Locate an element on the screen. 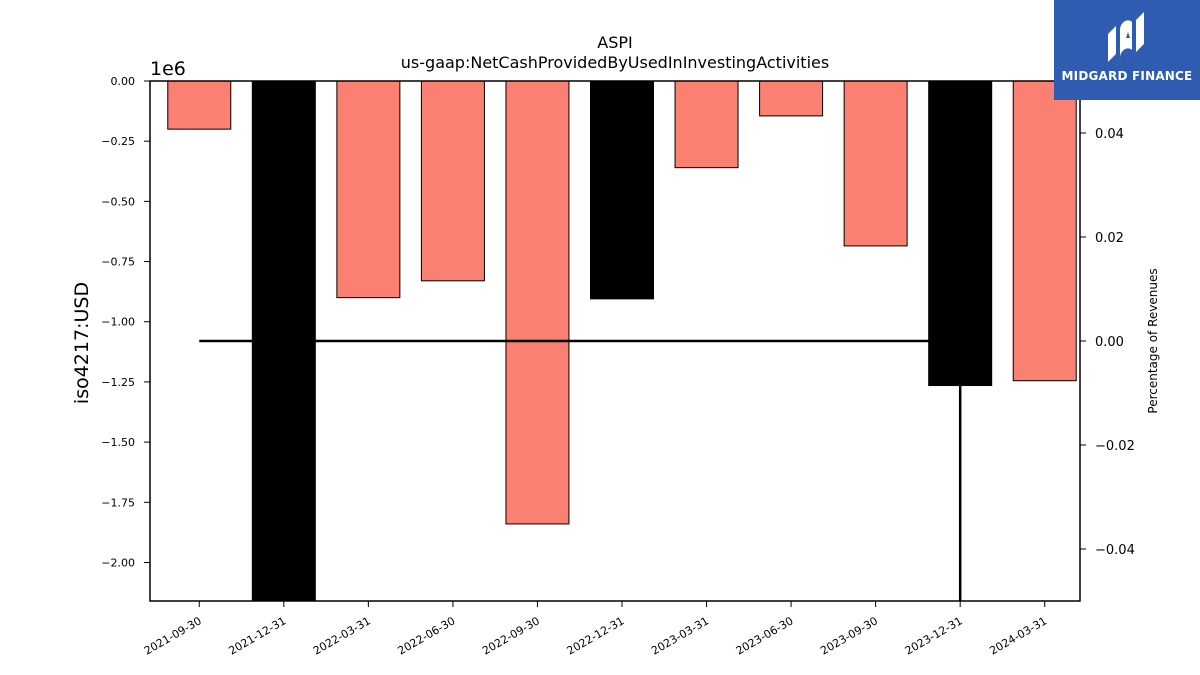 The width and height of the screenshot is (1200, 675). y-tick-label: −1.25 is located at coordinates (118, 382).